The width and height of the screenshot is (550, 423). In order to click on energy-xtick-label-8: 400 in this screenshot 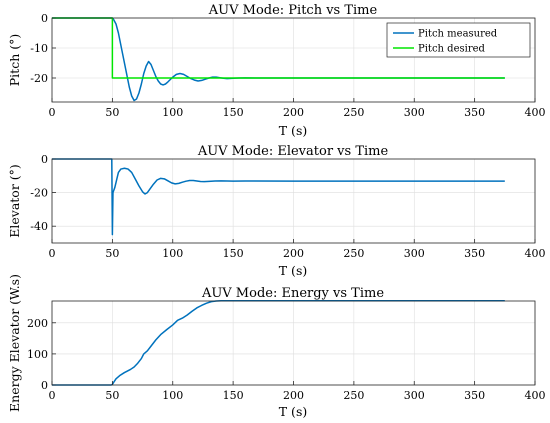, I will do `click(535, 395)`.